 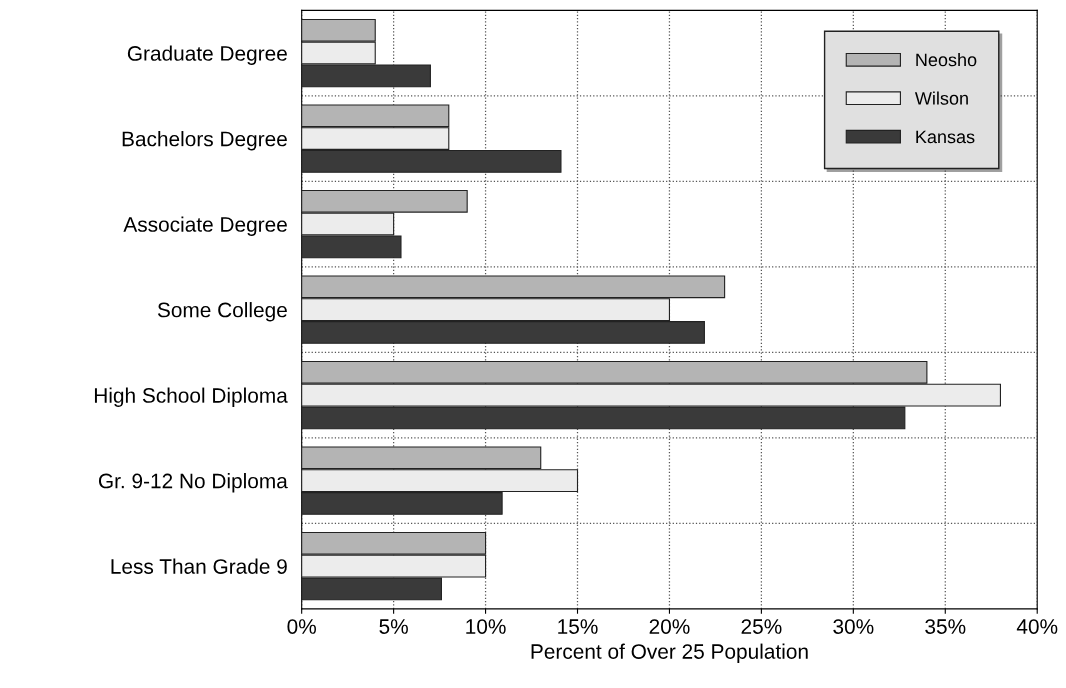 What do you see at coordinates (204, 141) in the screenshot?
I see `y-tick-label: Bachelors Degree` at bounding box center [204, 141].